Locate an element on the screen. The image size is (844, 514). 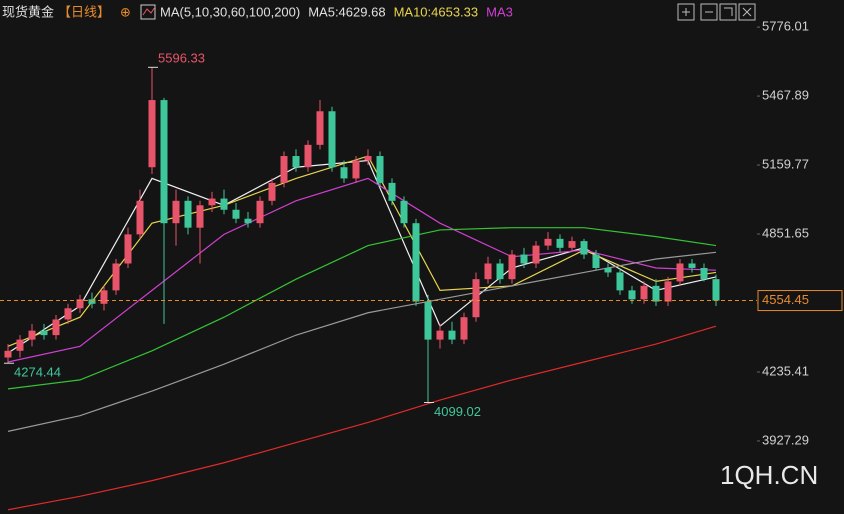
extreme-label: 4274.44 is located at coordinates (37, 372).